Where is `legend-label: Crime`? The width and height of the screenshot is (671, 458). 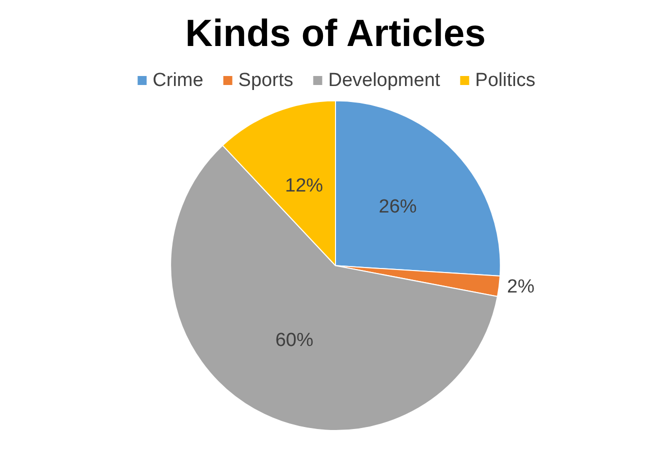 legend-label: Crime is located at coordinates (178, 80).